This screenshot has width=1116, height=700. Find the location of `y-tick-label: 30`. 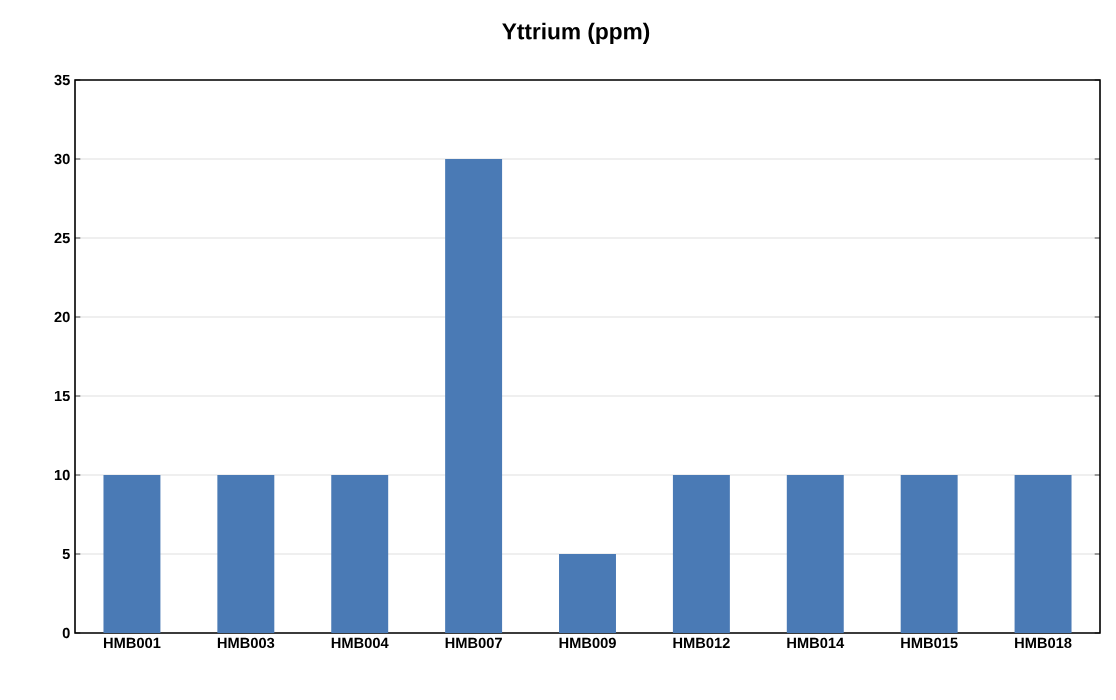

y-tick-label: 30 is located at coordinates (62, 159).